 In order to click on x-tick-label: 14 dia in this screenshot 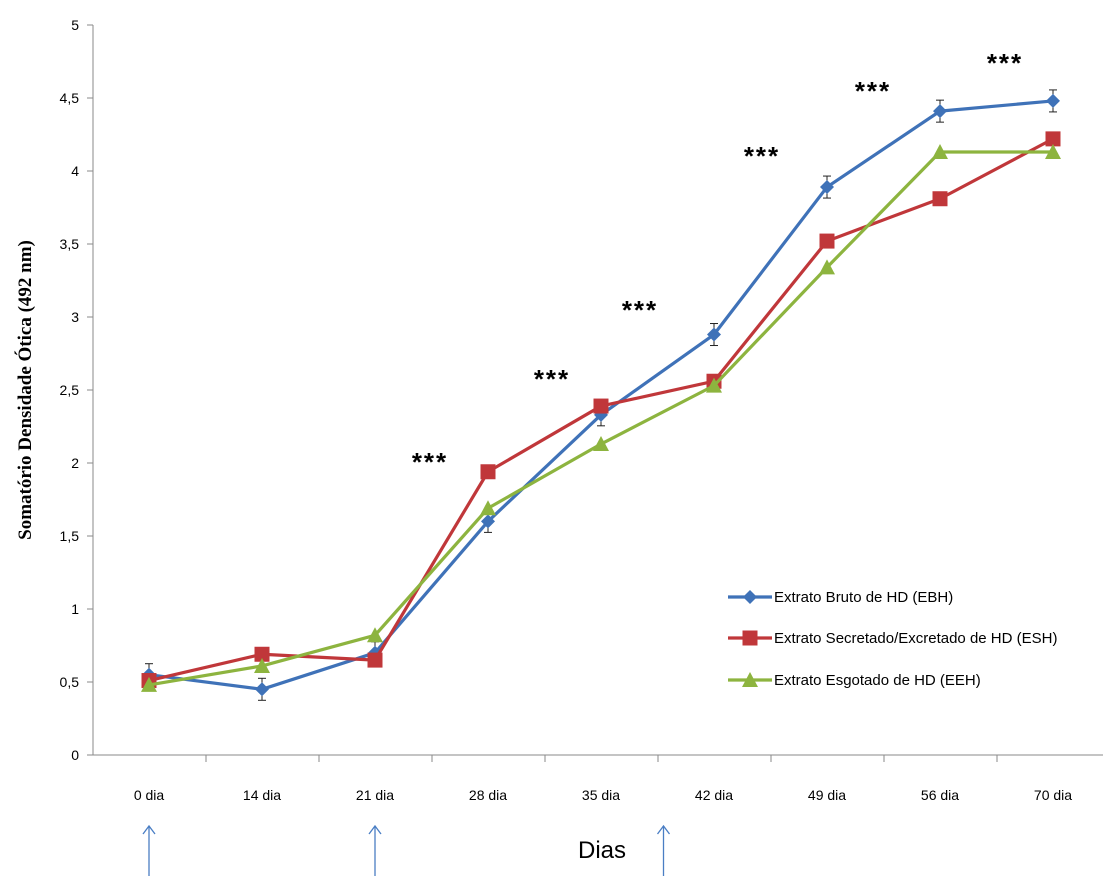, I will do `click(262, 795)`.